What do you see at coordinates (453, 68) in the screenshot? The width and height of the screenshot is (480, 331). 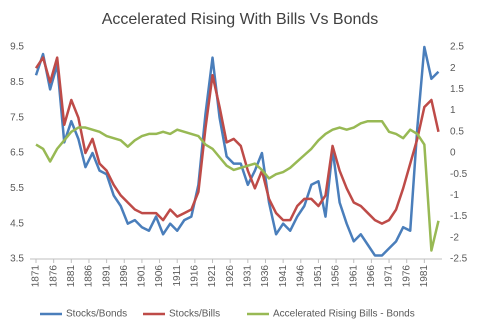 I see `y2-tick-label: 2` at bounding box center [453, 68].